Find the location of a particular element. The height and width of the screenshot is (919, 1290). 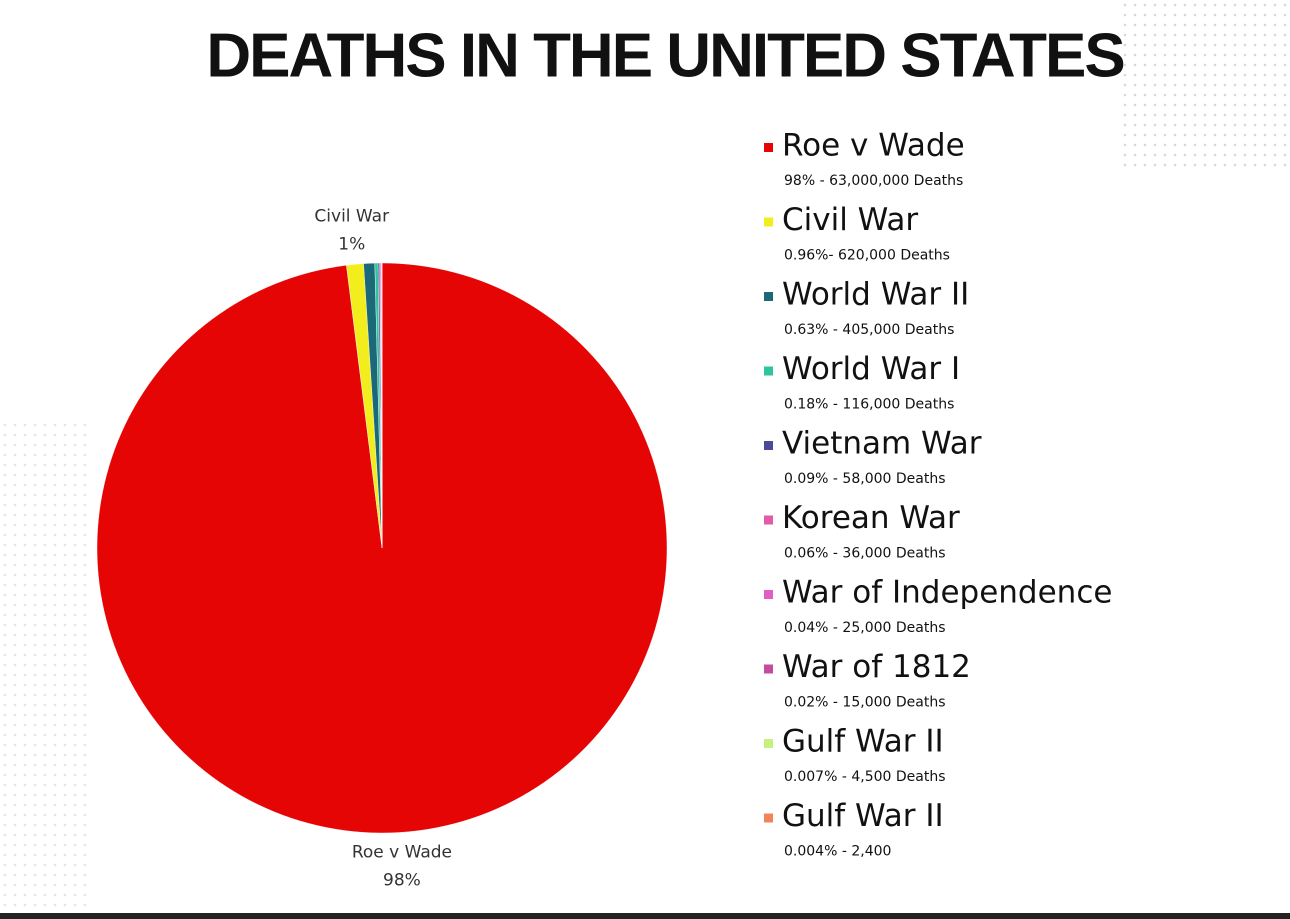

legend-detail: 0.09% - 58,000 Deaths is located at coordinates (865, 479).